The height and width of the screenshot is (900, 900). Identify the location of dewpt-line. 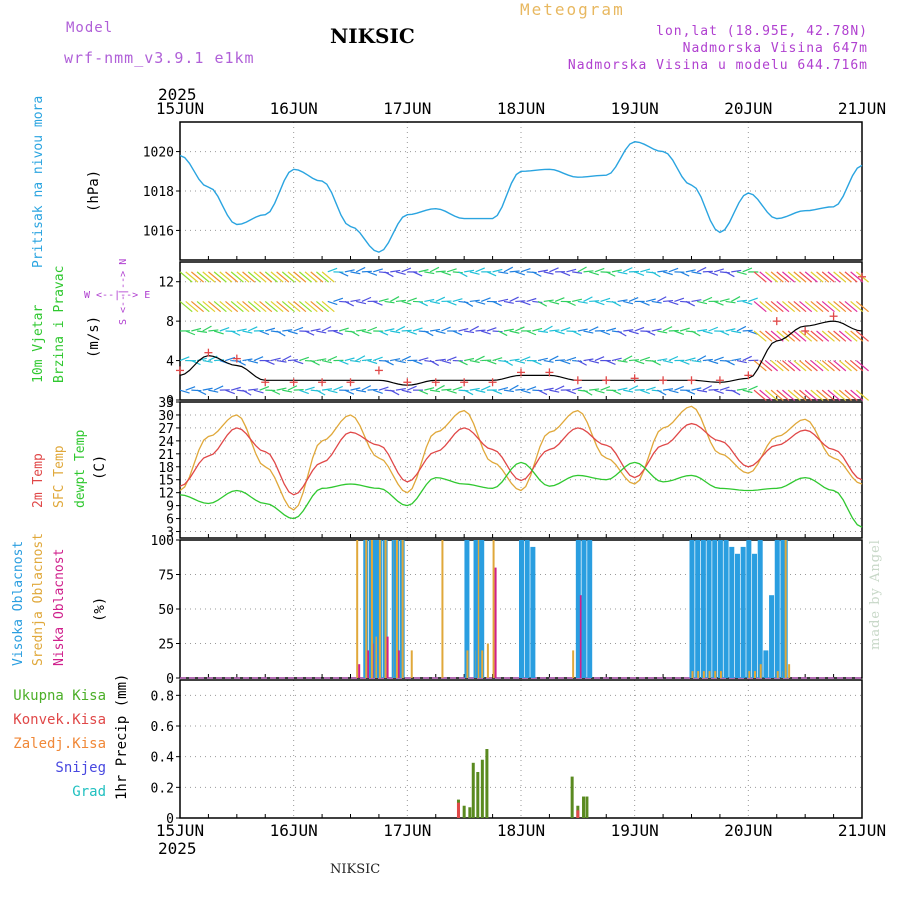
(521, 494).